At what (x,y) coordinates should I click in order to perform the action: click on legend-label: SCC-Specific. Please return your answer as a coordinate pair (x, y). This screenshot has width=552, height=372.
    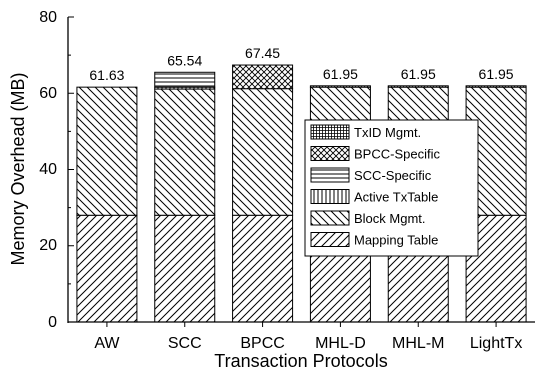
    Looking at the image, I should click on (393, 175).